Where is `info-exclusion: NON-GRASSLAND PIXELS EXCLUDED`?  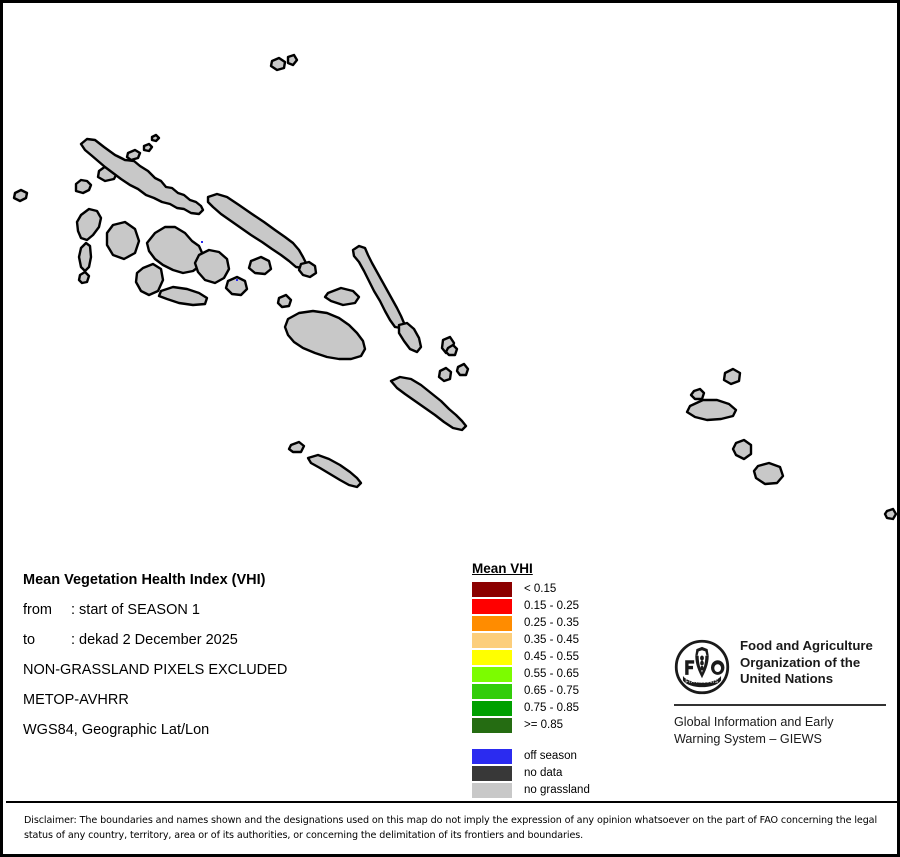
info-exclusion: NON-GRASSLAND PIXELS EXCLUDED is located at coordinates (155, 670).